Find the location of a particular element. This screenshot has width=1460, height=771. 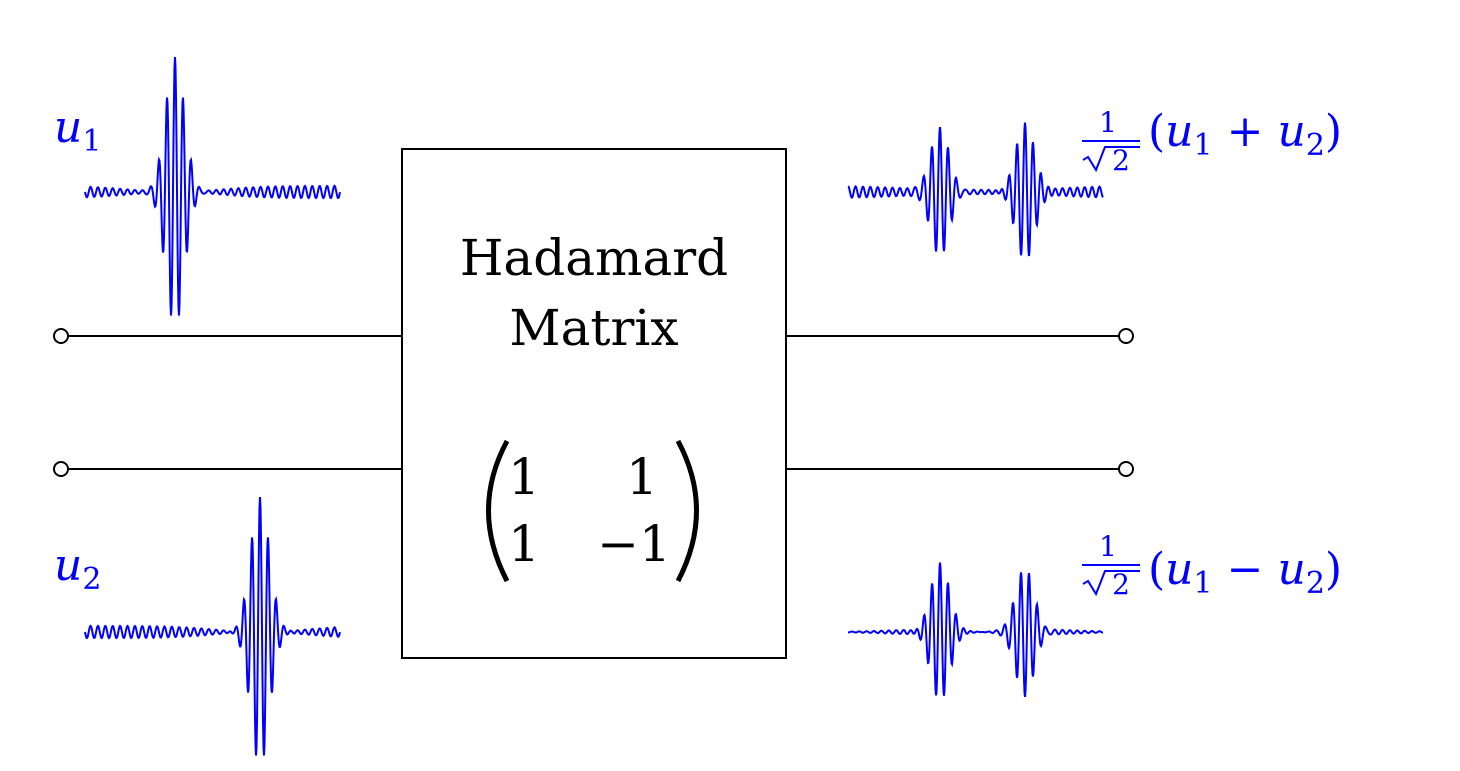

output-label-sum: 1 2 (u1 + u2) is located at coordinates (1212, 141).